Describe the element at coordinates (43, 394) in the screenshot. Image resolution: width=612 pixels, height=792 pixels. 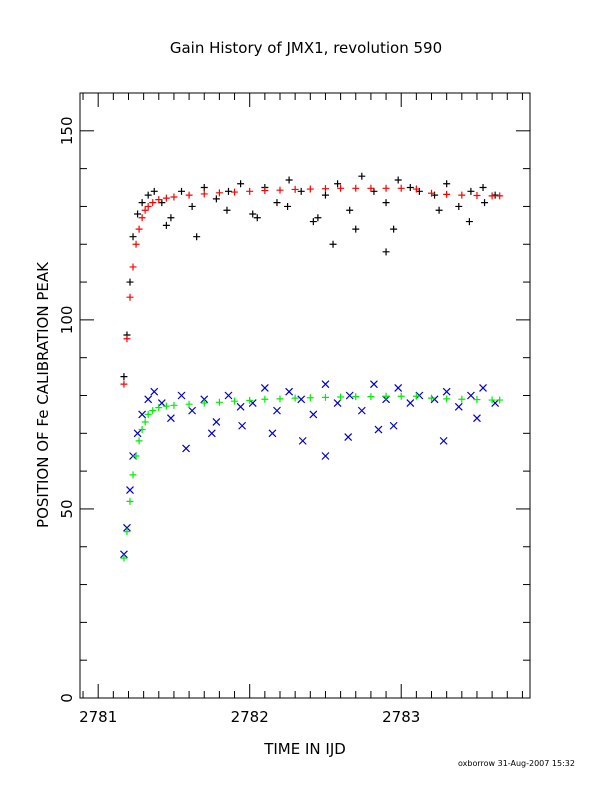
I see `y-axis-label: POSITION OF Fe CALIBRATION PEAK` at that location.